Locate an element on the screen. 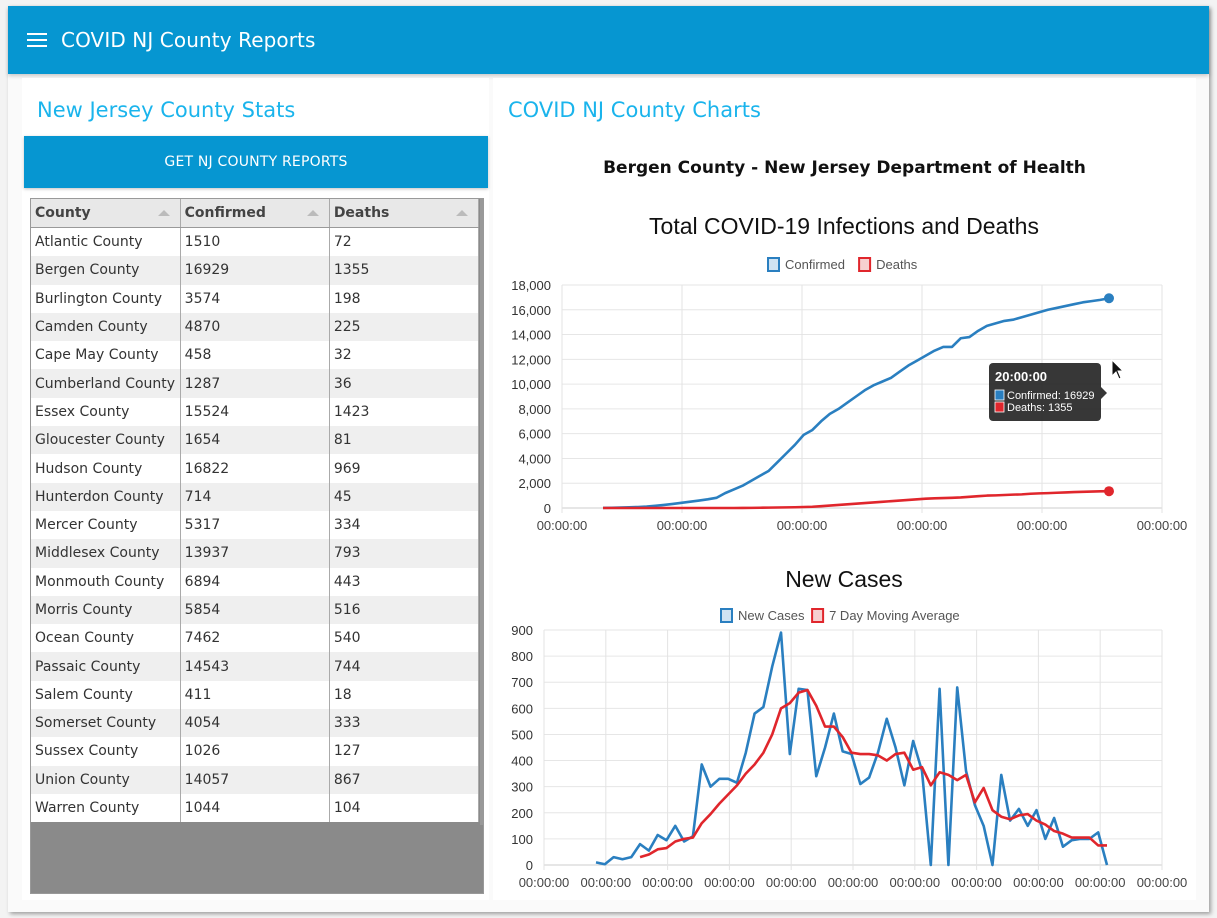  table-row: Warren County 1044 104 is located at coordinates (255, 808).